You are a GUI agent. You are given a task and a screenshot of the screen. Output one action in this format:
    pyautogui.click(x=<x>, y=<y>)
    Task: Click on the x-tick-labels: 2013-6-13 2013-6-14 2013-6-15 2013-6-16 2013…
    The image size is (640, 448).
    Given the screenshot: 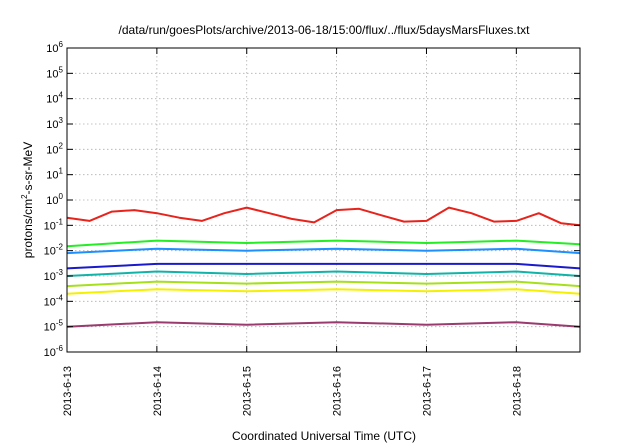 What is the action you would take?
    pyautogui.click(x=292, y=391)
    